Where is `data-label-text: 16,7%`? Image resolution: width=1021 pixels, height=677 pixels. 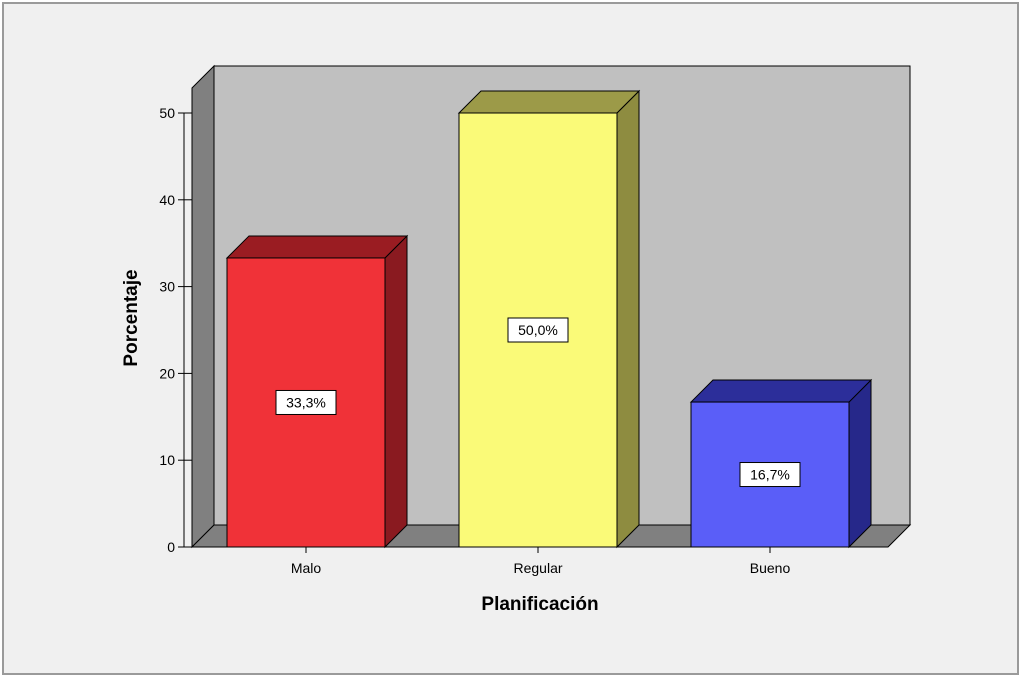
data-label-text: 16,7% is located at coordinates (770, 475).